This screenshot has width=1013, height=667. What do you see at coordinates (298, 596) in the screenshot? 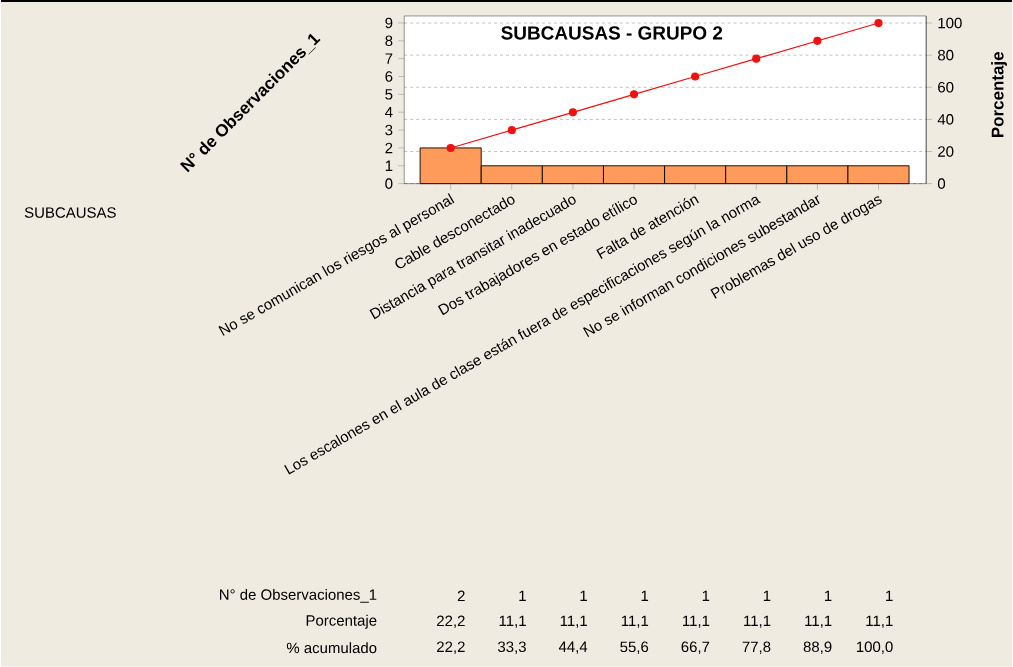
I see `text: N° de Observaciones_1` at bounding box center [298, 596].